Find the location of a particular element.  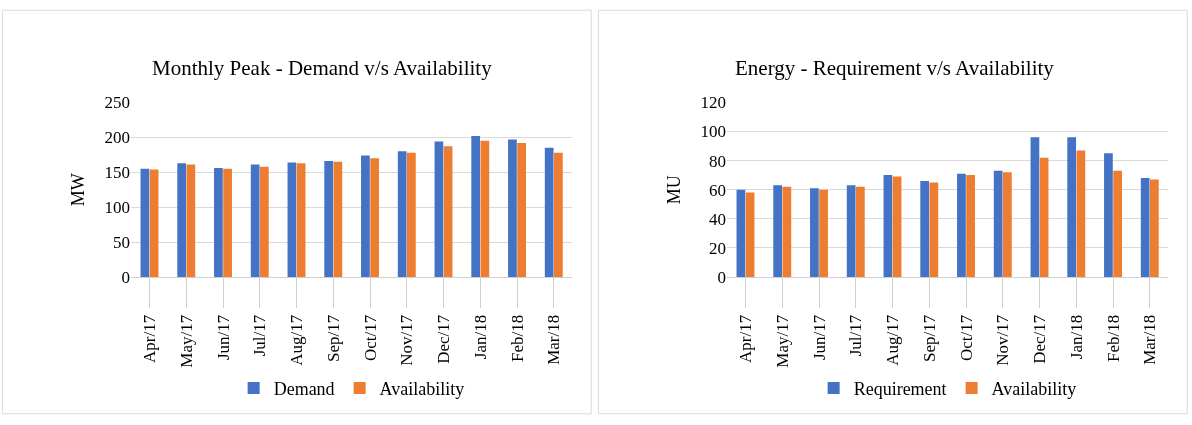

y-tick-label: 200 is located at coordinates (117, 138).